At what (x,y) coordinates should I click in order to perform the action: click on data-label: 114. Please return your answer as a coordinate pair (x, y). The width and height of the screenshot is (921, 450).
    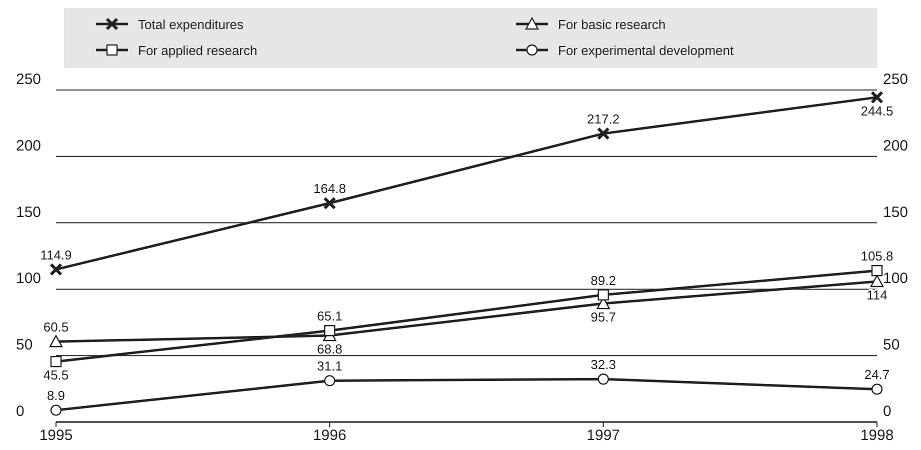
    Looking at the image, I should click on (877, 295).